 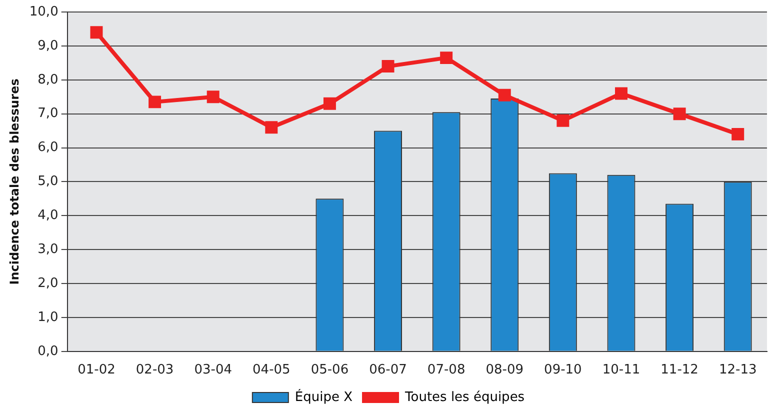 I want to click on x-tick-label: 09-10, so click(x=563, y=370).